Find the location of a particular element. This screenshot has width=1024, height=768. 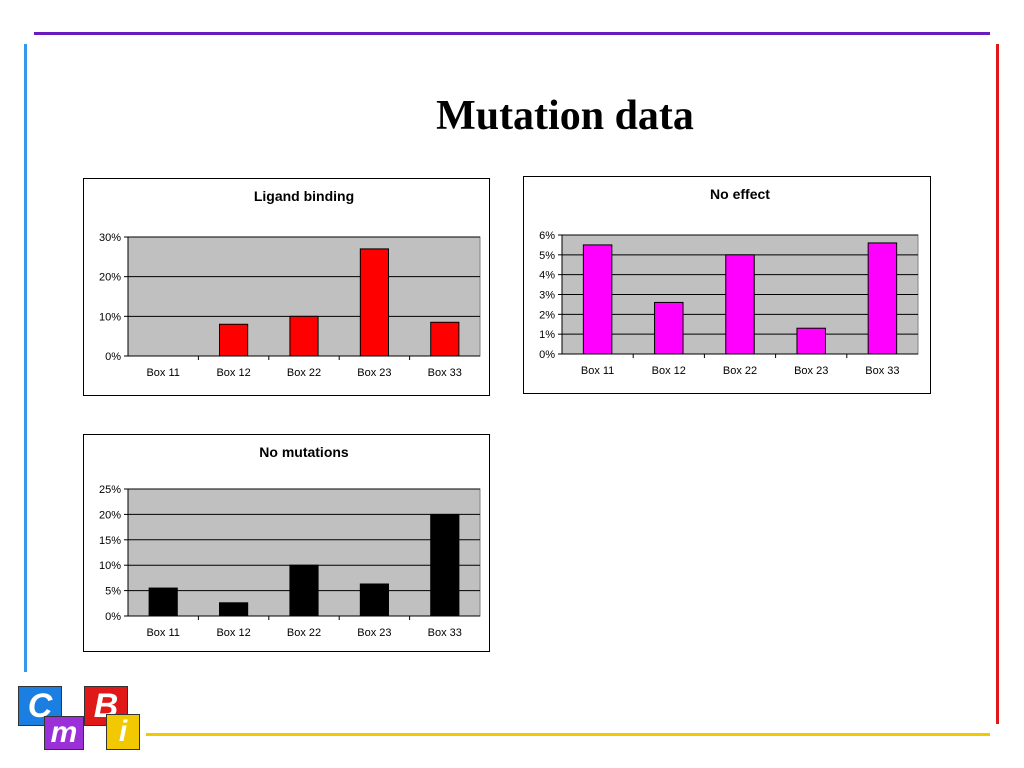

chart-title: No mutations is located at coordinates (304, 452).